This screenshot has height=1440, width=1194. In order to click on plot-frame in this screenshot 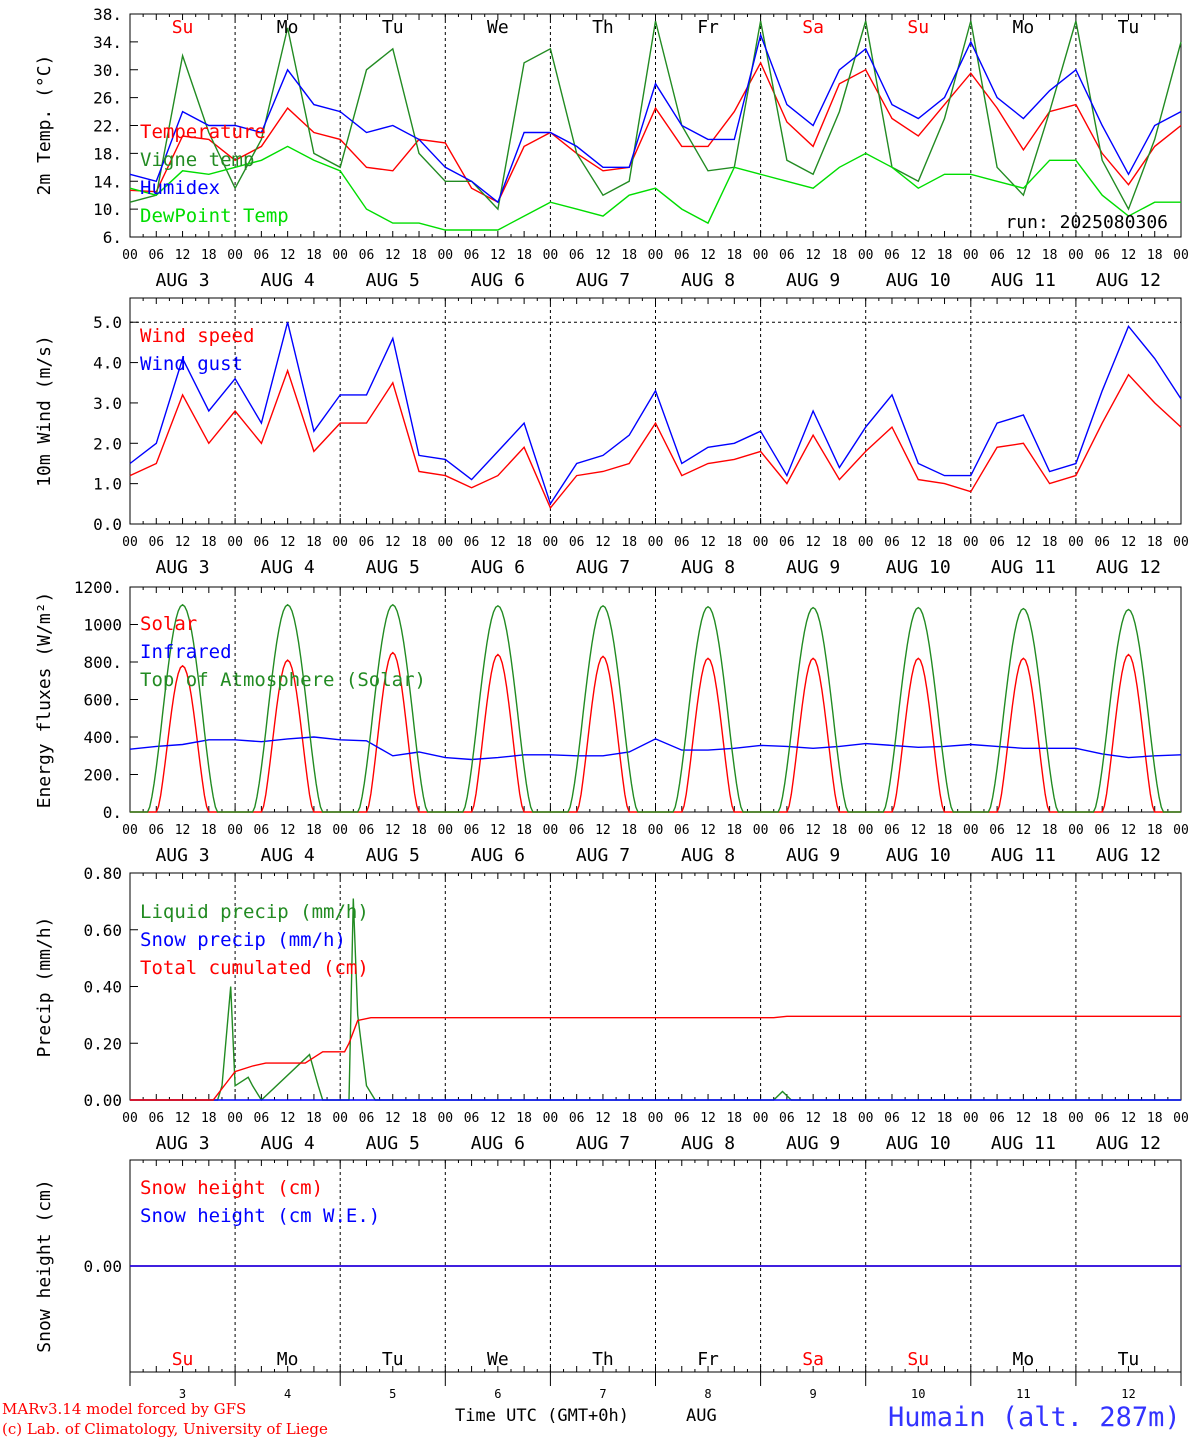, I will do `click(655, 699)`.